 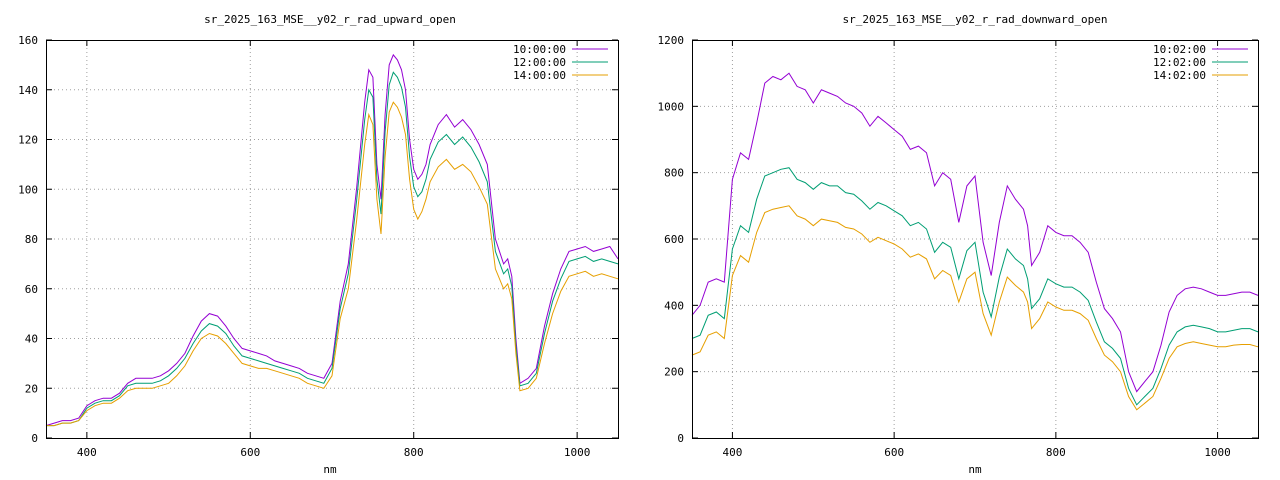 What do you see at coordinates (31, 289) in the screenshot?
I see `y-tick-label: 60` at bounding box center [31, 289].